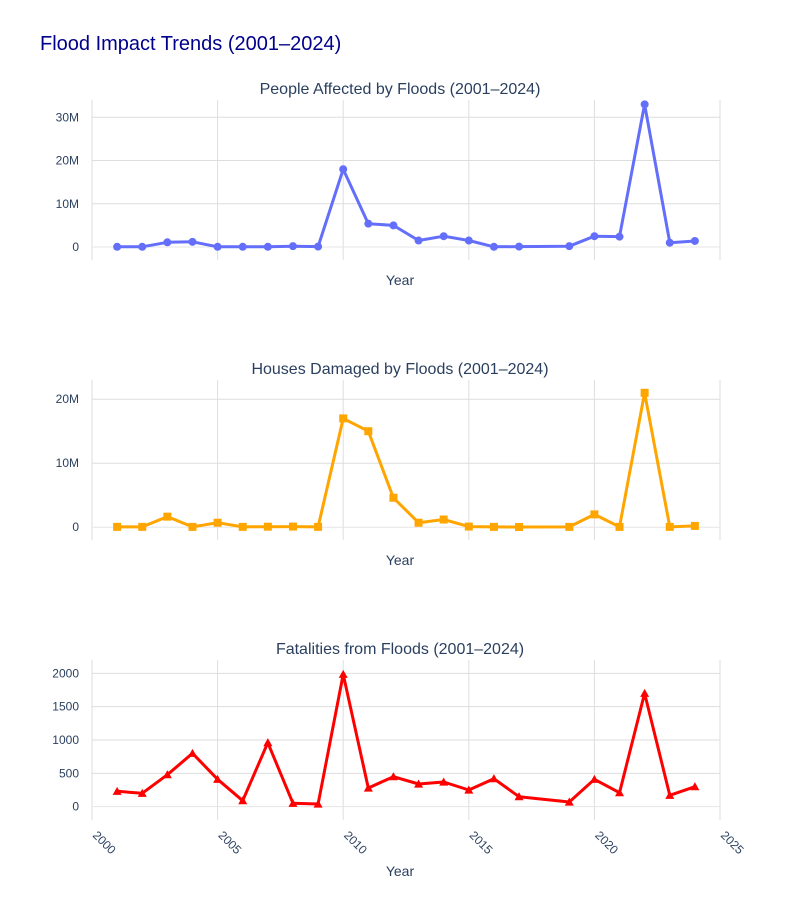 The height and width of the screenshot is (900, 800). I want to click on main-title: Flood Impact Trends (2001–2024), so click(190, 44).